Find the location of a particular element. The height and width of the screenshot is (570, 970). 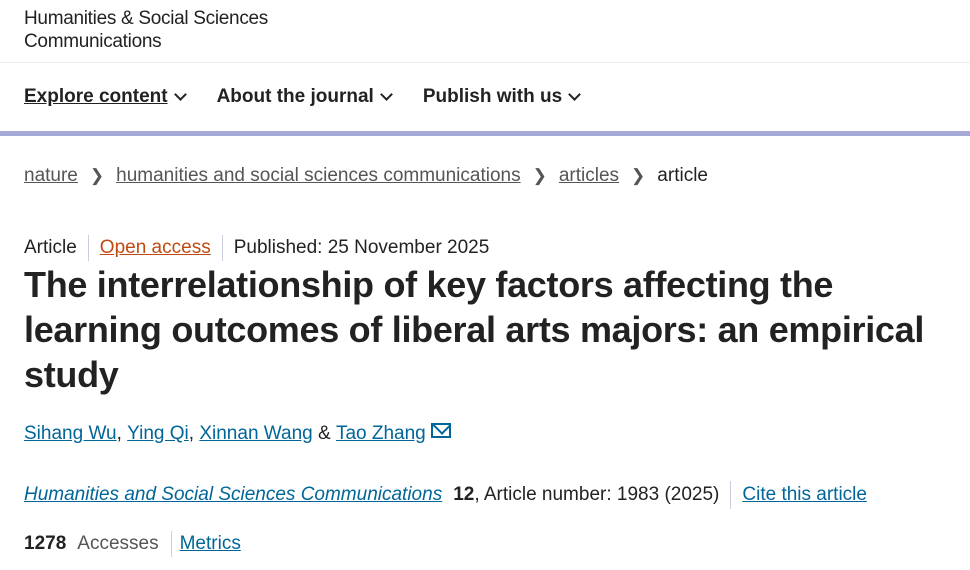

author-link: Tao Zhang is located at coordinates (380, 433).